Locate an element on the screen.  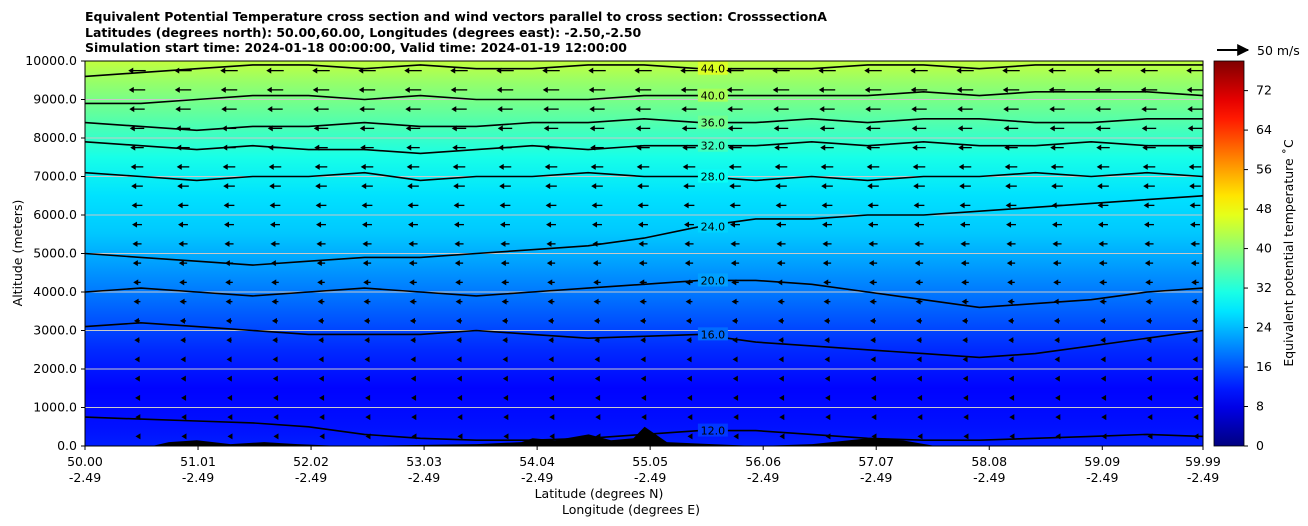
contour-label-bg is located at coordinates (712, 176).